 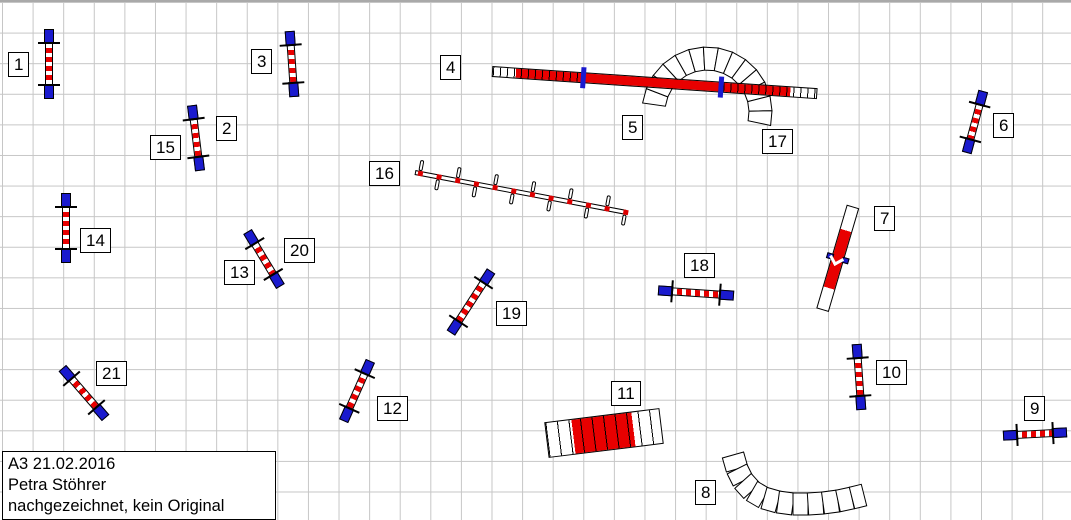 What do you see at coordinates (19, 64) in the screenshot?
I see `obstacle-number-label-1: 1` at bounding box center [19, 64].